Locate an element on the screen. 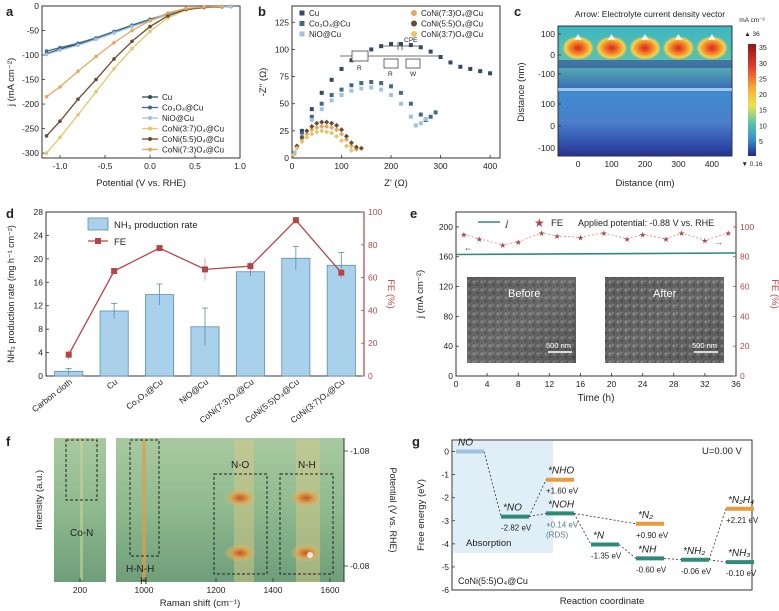 Image resolution: width=779 pixels, height=611 pixels. legend-fe-label: FE is located at coordinates (120, 242).